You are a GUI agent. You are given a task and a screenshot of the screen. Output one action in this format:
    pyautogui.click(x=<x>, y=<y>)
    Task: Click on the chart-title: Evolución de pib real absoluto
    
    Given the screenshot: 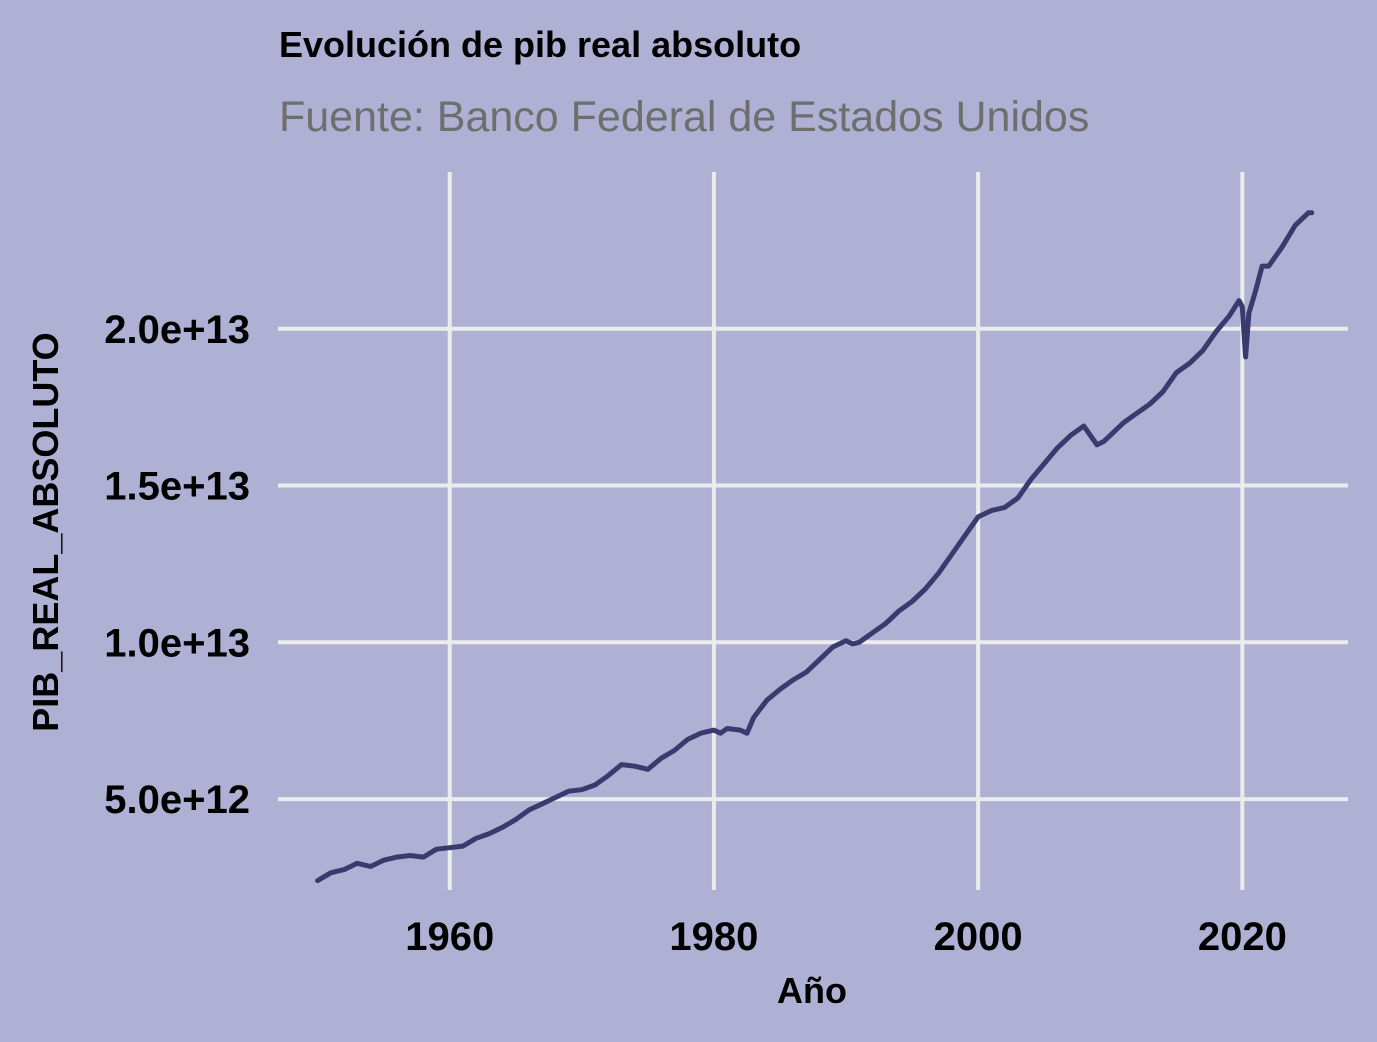 What is the action you would take?
    pyautogui.click(x=540, y=44)
    